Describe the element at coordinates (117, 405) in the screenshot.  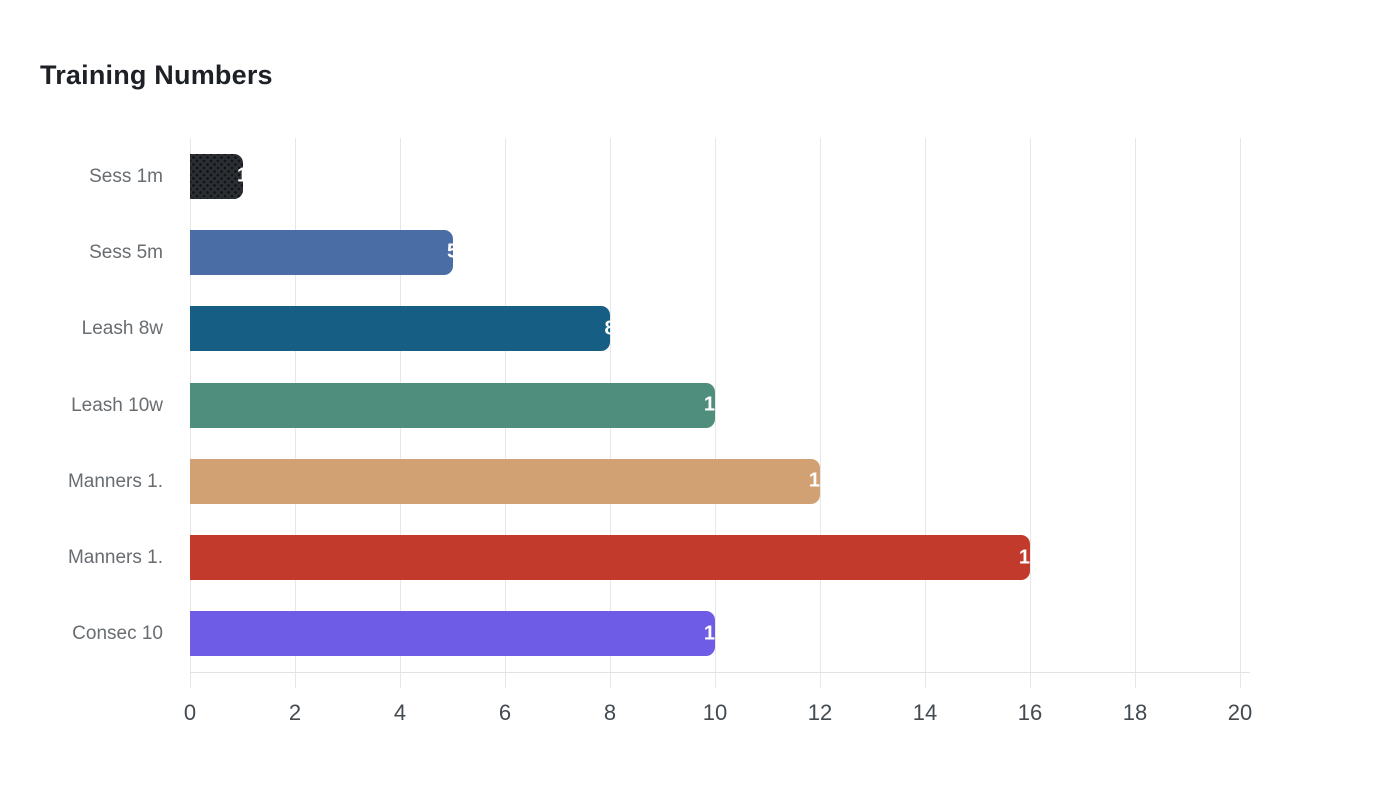
I see `category-label: Leash 10w` at that location.